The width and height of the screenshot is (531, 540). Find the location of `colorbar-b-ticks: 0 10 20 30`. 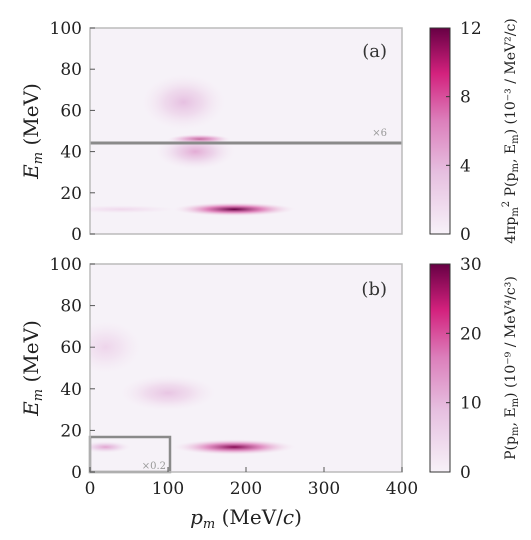

colorbar-b-ticks: 0 10 20 30 is located at coordinates (464, 369).